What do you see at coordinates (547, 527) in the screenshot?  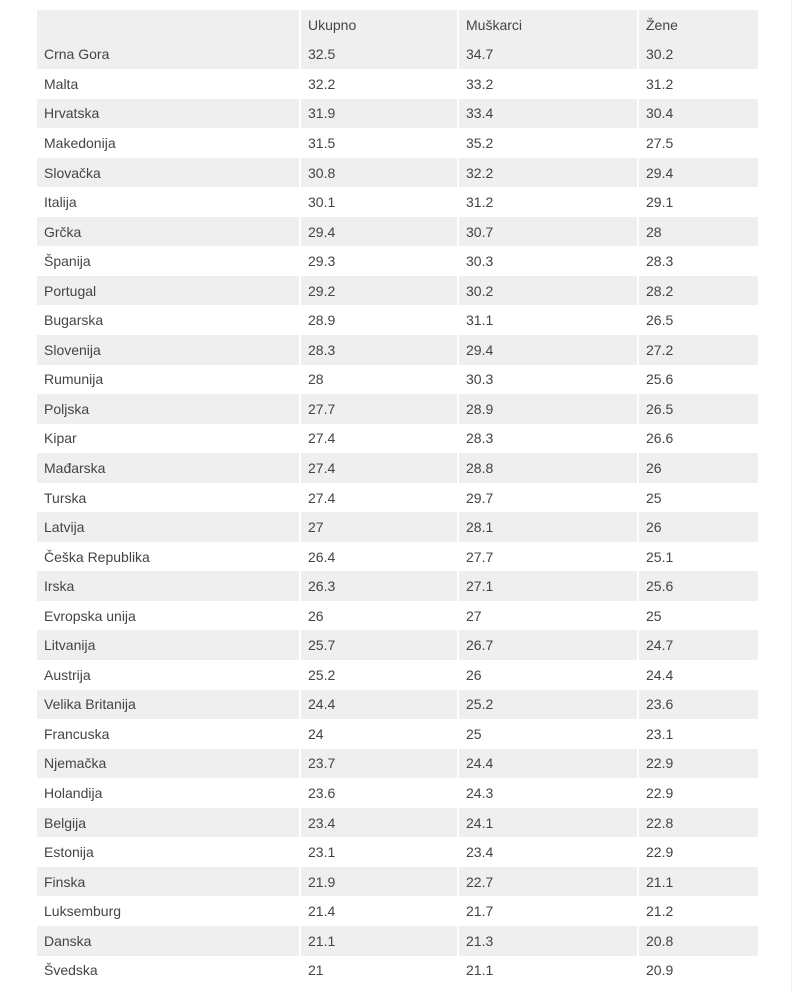 I see `cell-men: 28.1` at bounding box center [547, 527].